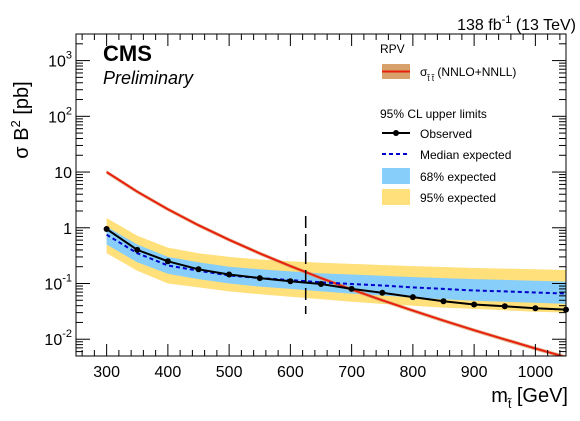  Describe the element at coordinates (396, 133) in the screenshot. I see `legend-observed-marker` at that location.